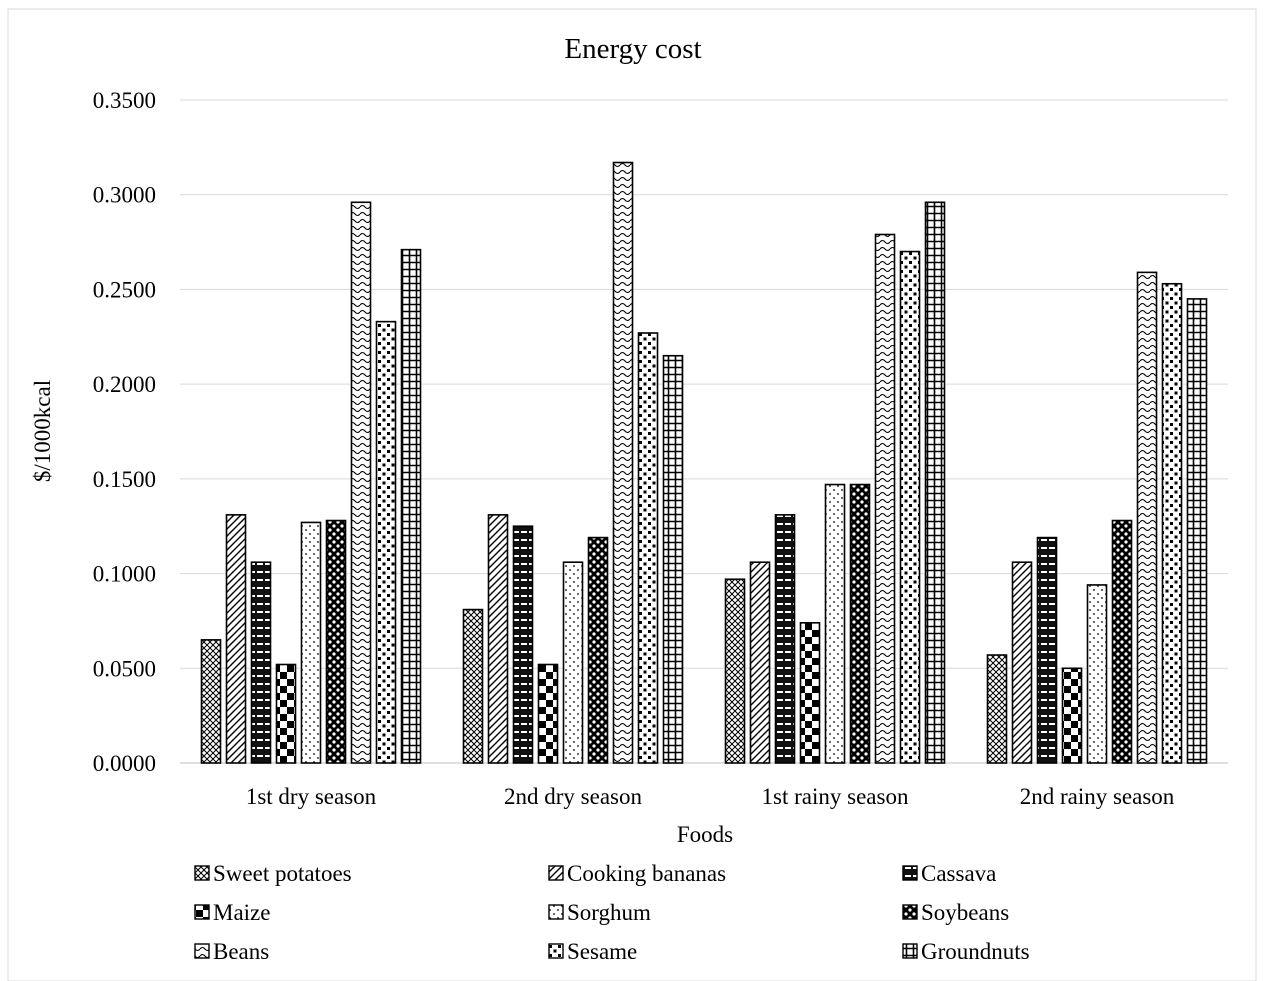 The height and width of the screenshot is (981, 1263). What do you see at coordinates (124, 574) in the screenshot?
I see `y-tick-label: 0.1000` at bounding box center [124, 574].